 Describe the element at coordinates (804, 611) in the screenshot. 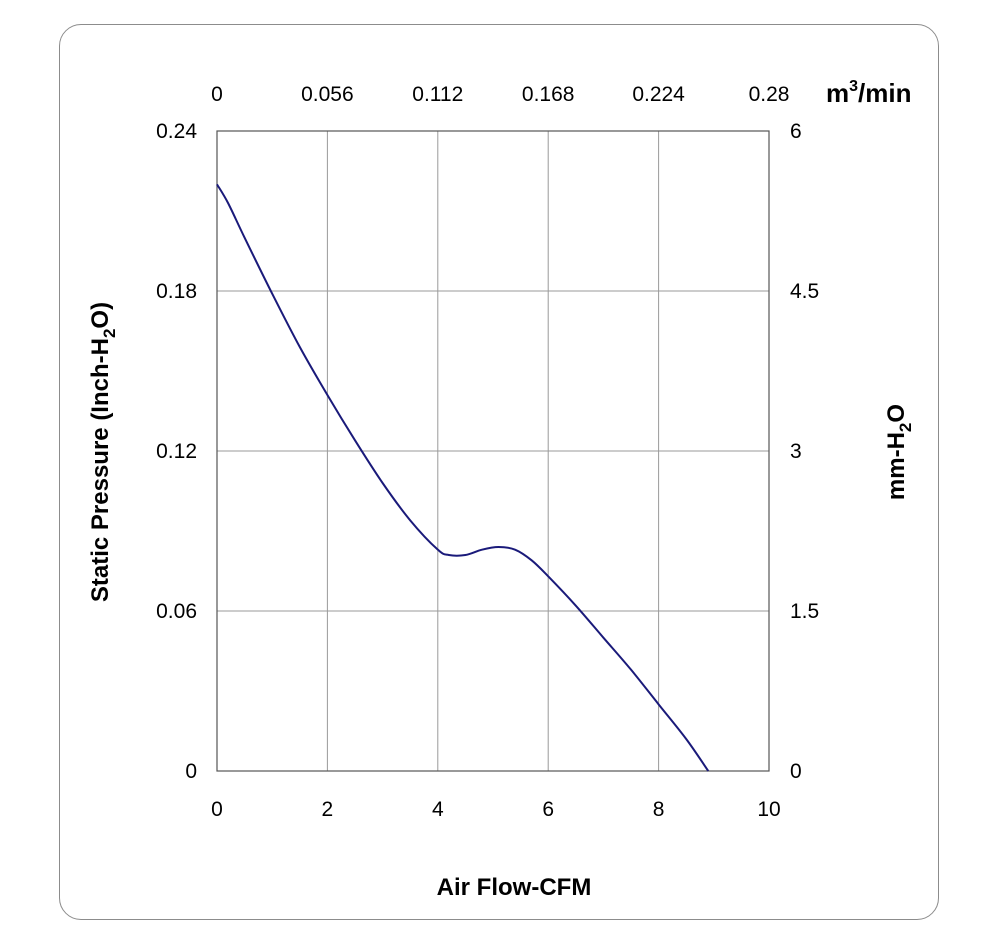

I see `y-right-tick-label: 1.5` at that location.